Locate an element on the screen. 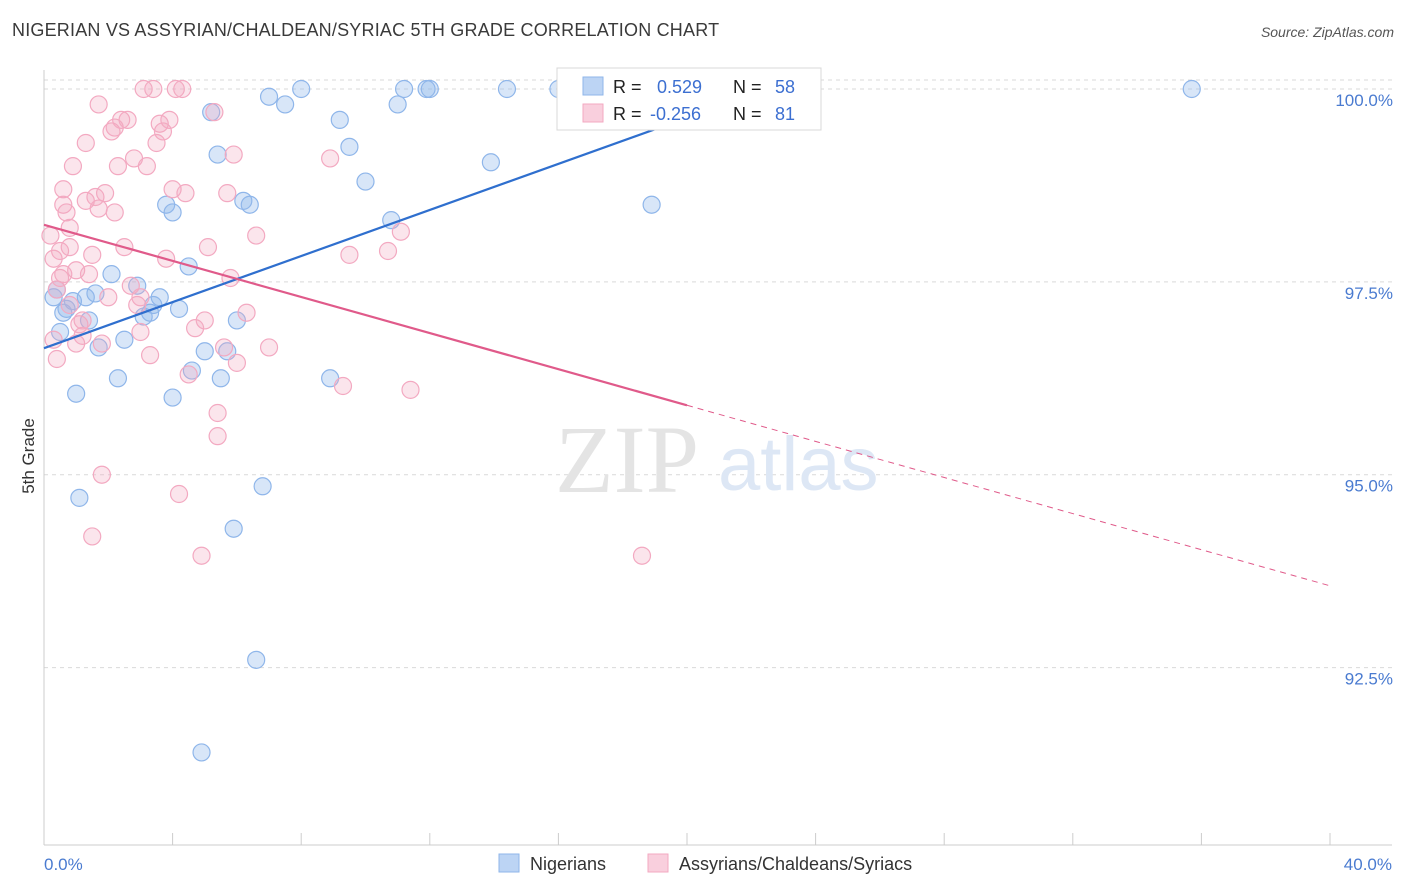  trend-line is located at coordinates (365, 315).